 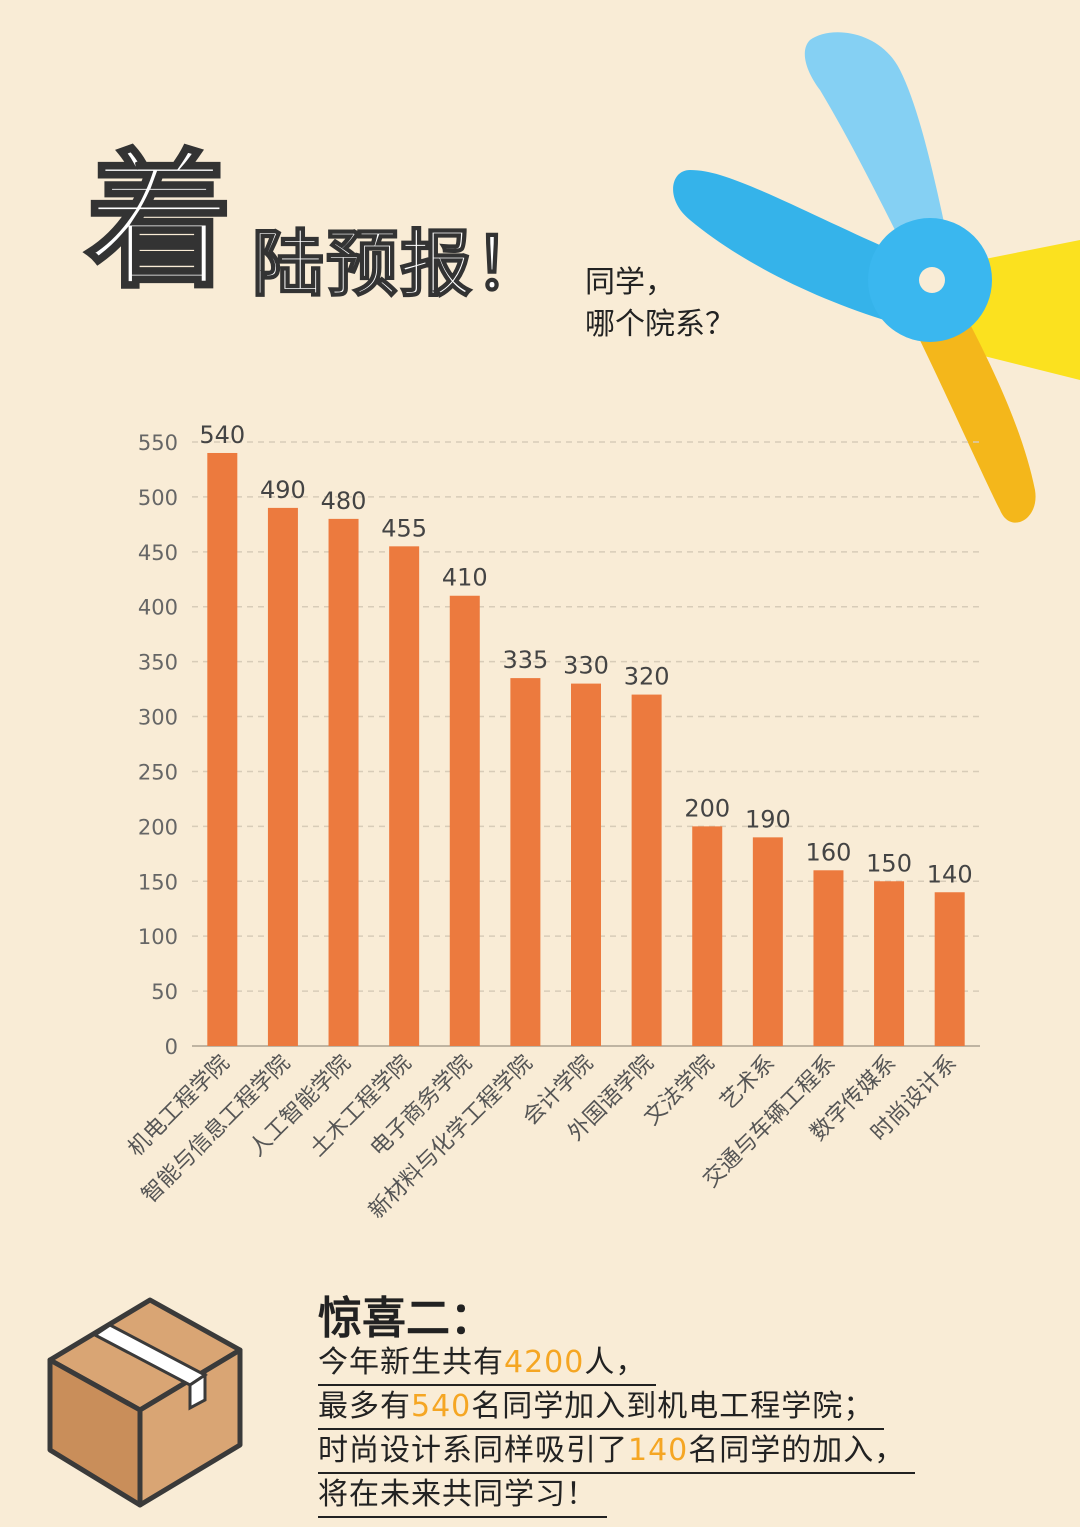 I want to click on data-label: 335, so click(x=525, y=660).